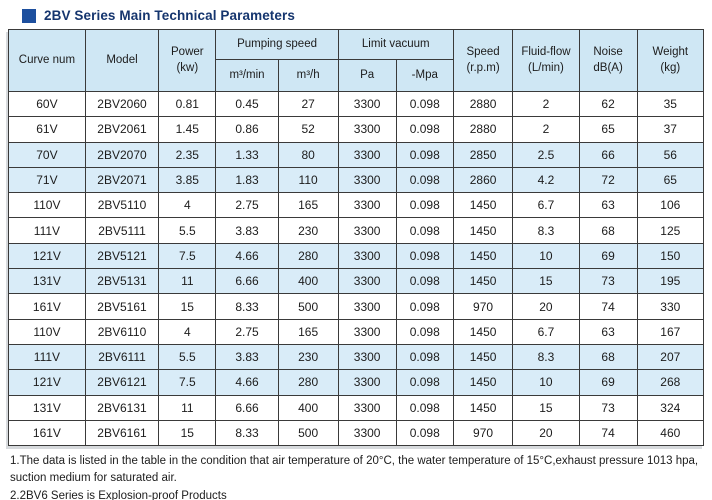  I want to click on section-title-row: 2BV Series Main Technical Parameters, so click(363, 15).